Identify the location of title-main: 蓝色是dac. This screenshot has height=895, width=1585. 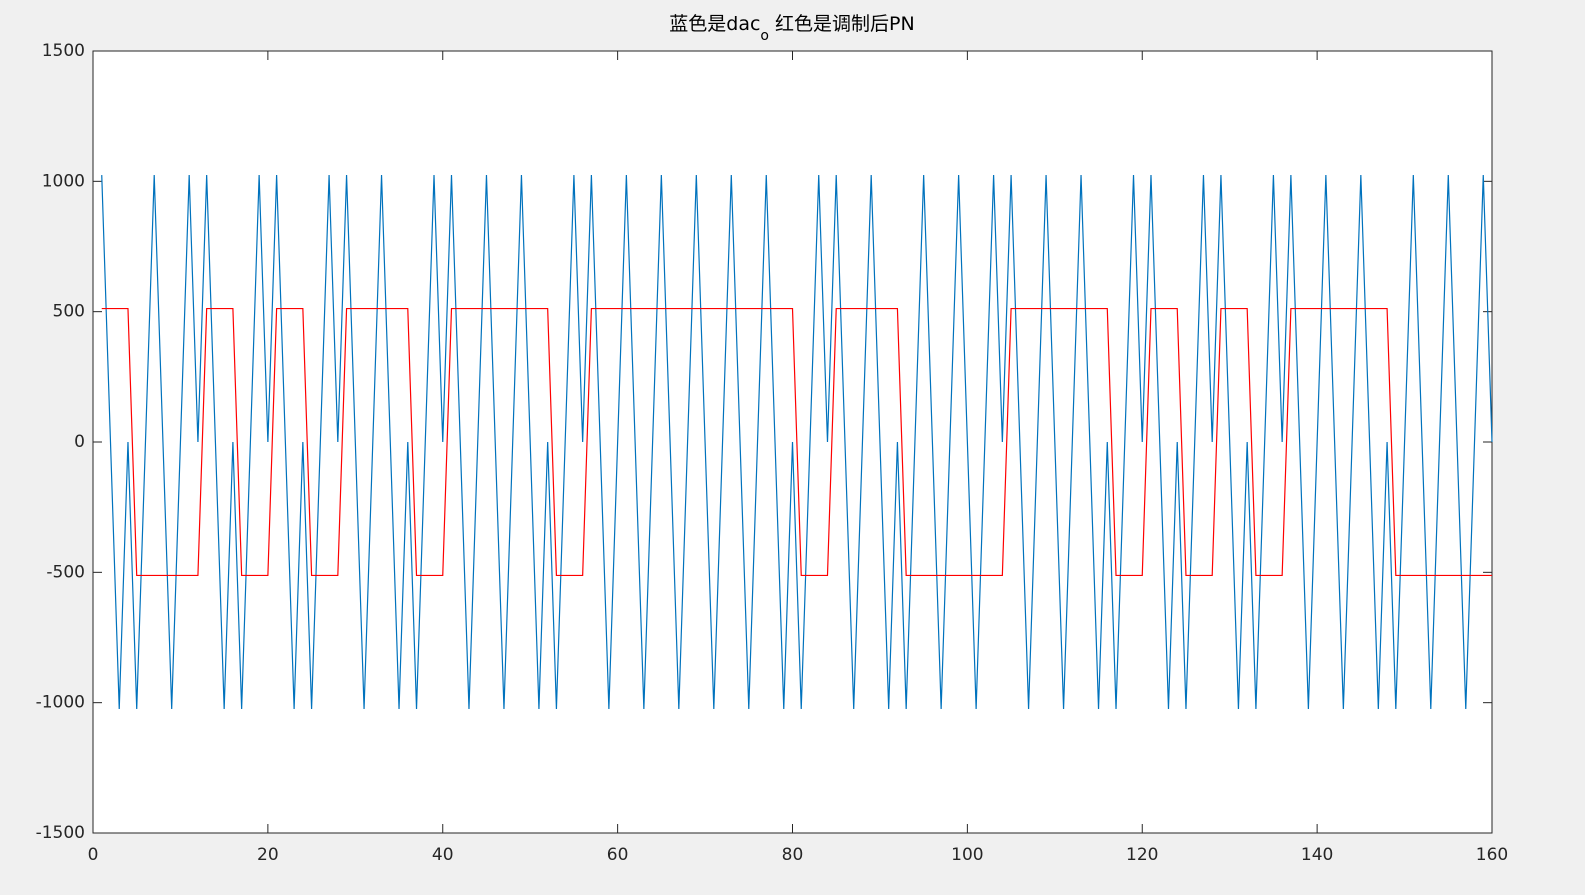
(714, 24).